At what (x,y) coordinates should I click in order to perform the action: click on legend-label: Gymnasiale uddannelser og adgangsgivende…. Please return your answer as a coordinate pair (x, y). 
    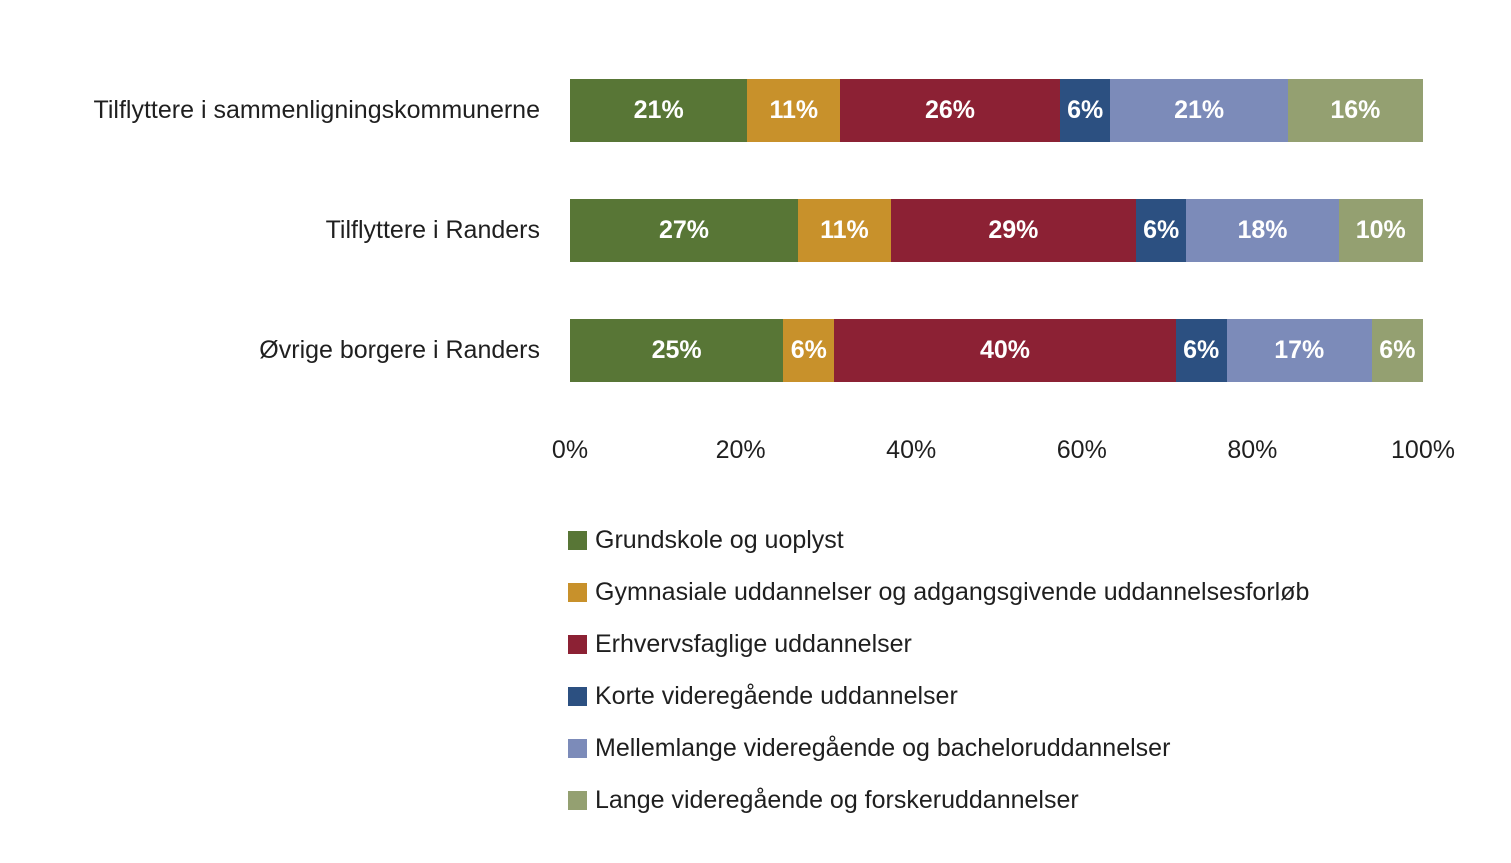
    Looking at the image, I should click on (952, 591).